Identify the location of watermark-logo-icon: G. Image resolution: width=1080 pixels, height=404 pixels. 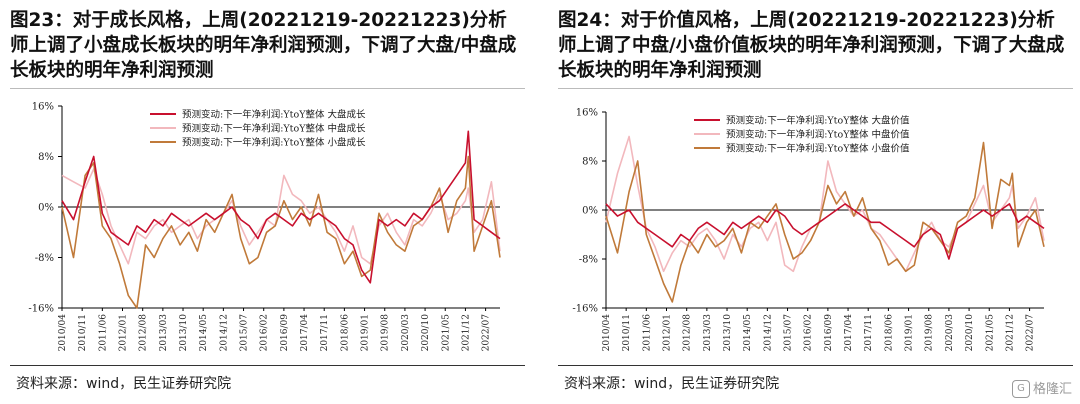
(1020, 389).